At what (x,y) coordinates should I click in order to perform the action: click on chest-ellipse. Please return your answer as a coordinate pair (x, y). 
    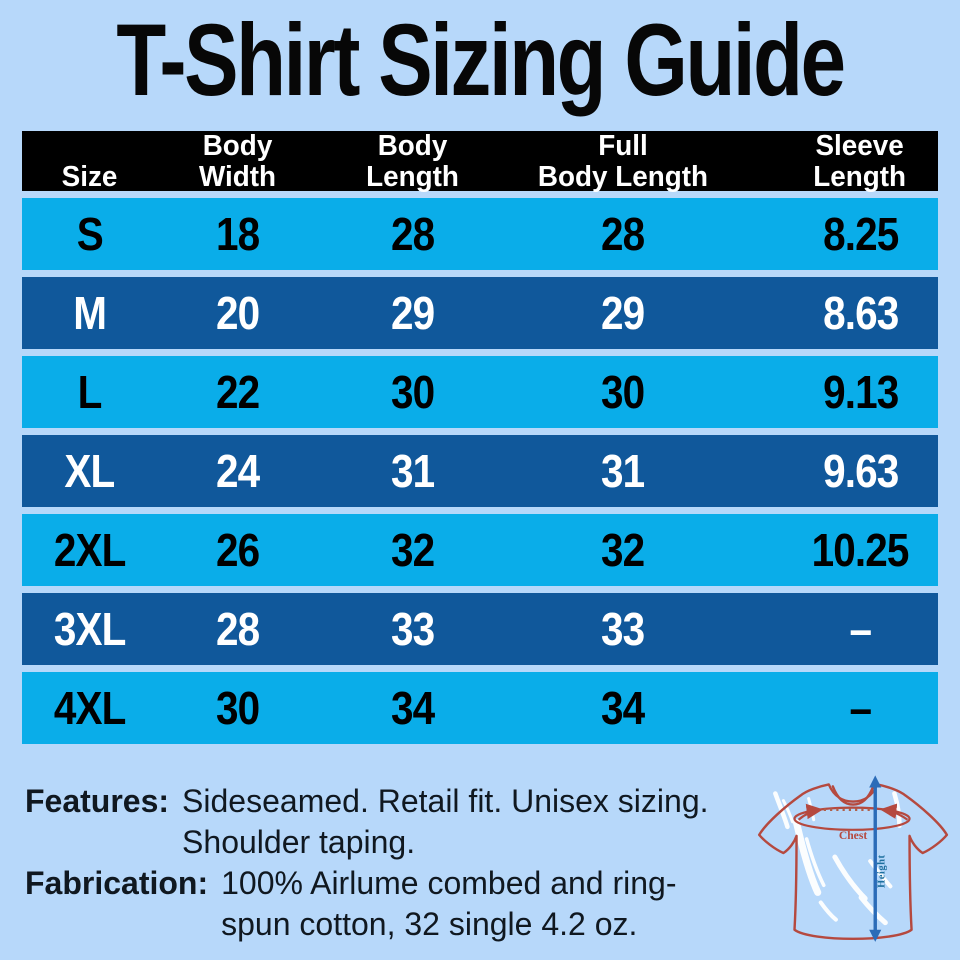
    Looking at the image, I should click on (852, 818).